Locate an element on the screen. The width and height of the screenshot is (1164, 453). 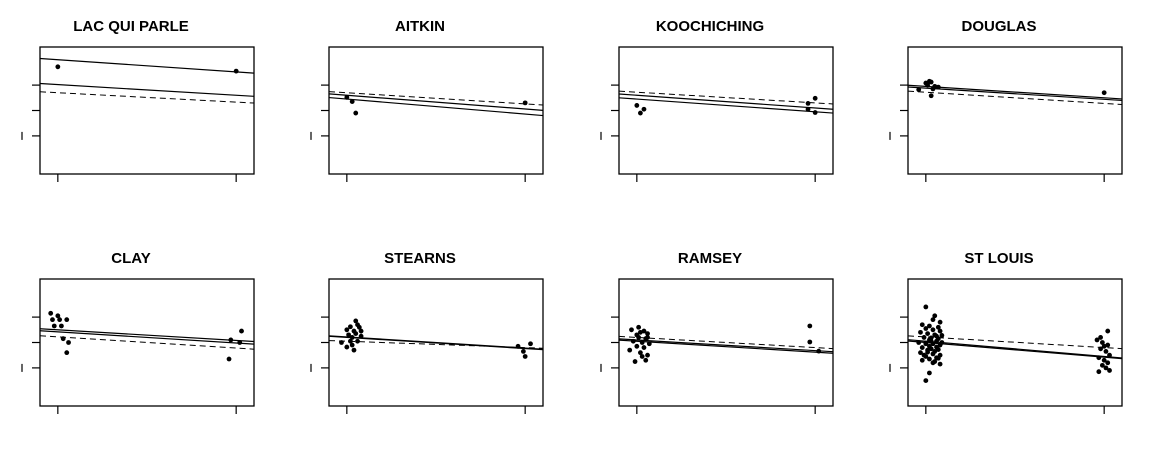
panel-2: AITKIN is located at coordinates (427, 100).